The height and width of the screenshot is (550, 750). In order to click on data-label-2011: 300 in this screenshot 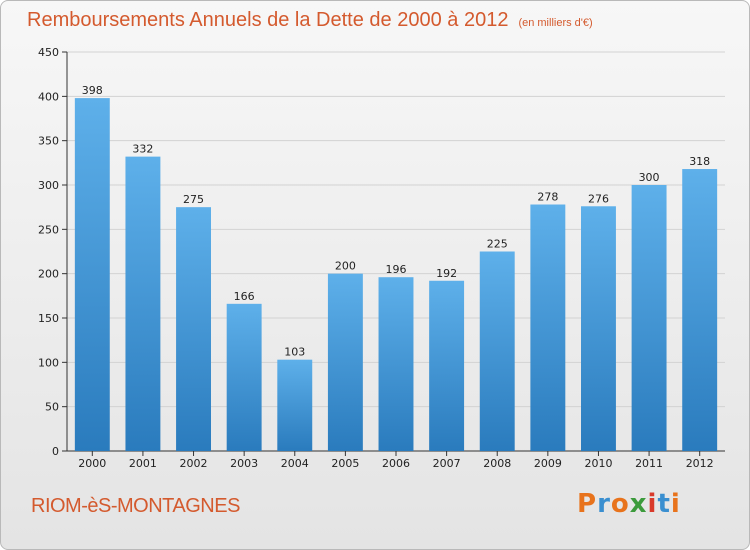, I will do `click(649, 177)`.